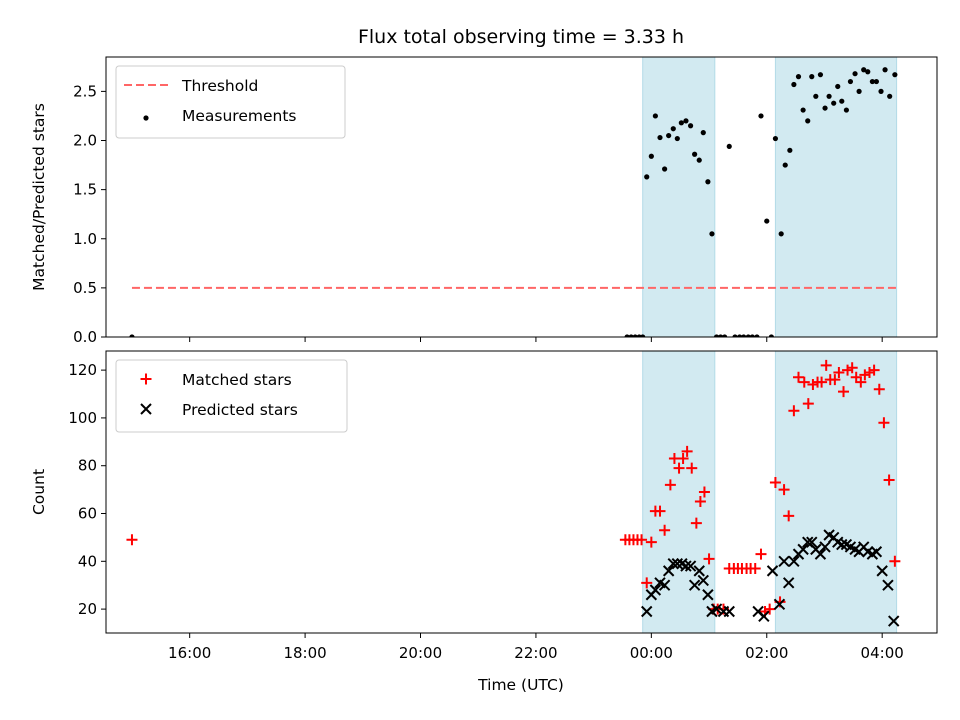 This screenshot has height=720, width=960. Describe the element at coordinates (219, 86) in the screenshot. I see `legend-label: Threshold` at that location.